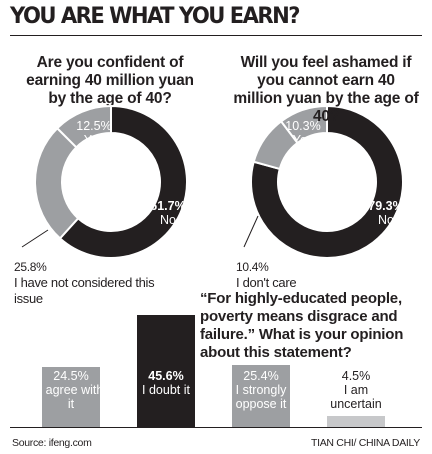  I want to click on bar-value-1: 45.6%, so click(166, 376).